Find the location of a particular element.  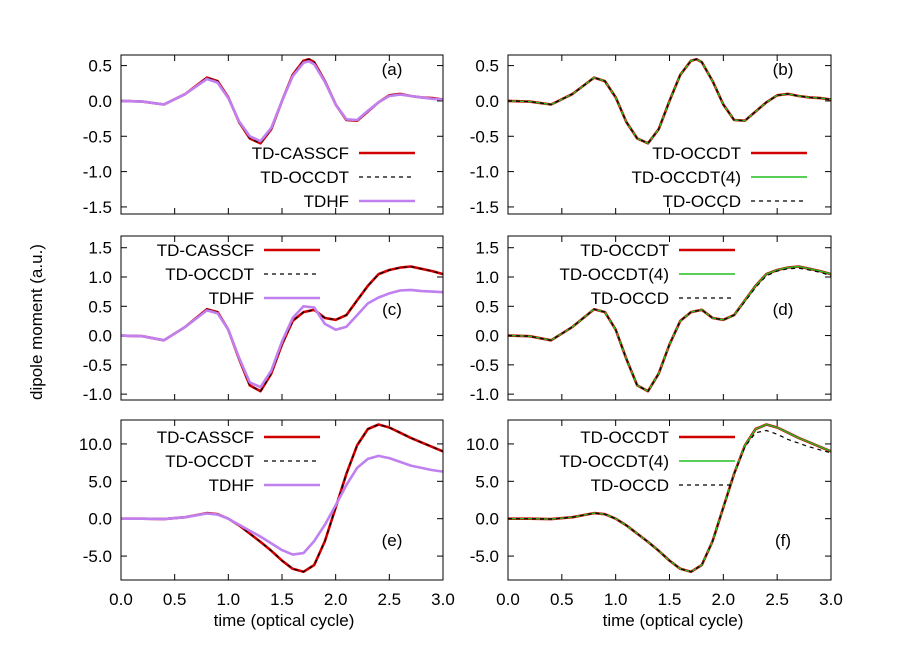

panel-label: (e) is located at coordinates (392, 540).